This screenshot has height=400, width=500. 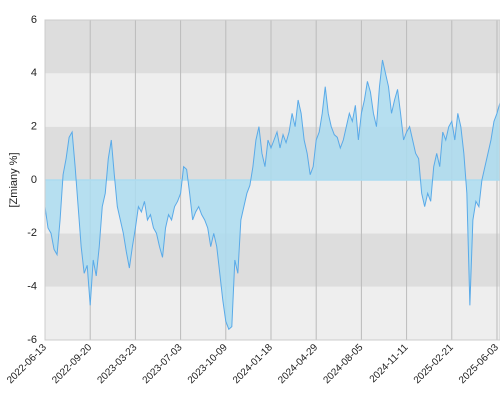 I want to click on y-tick-label: -4, so click(x=32, y=287).